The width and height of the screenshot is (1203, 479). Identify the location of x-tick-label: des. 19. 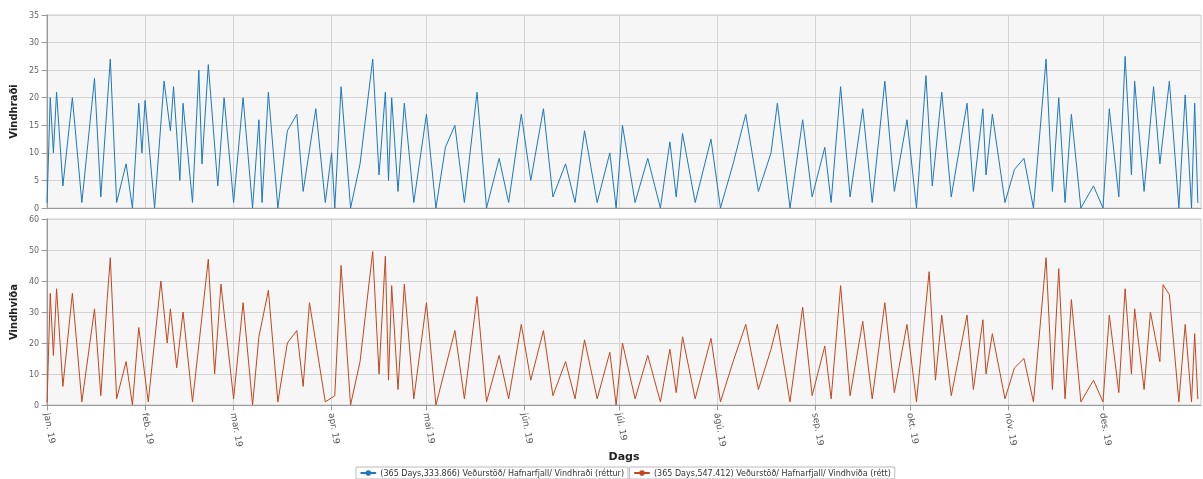
(1106, 429).